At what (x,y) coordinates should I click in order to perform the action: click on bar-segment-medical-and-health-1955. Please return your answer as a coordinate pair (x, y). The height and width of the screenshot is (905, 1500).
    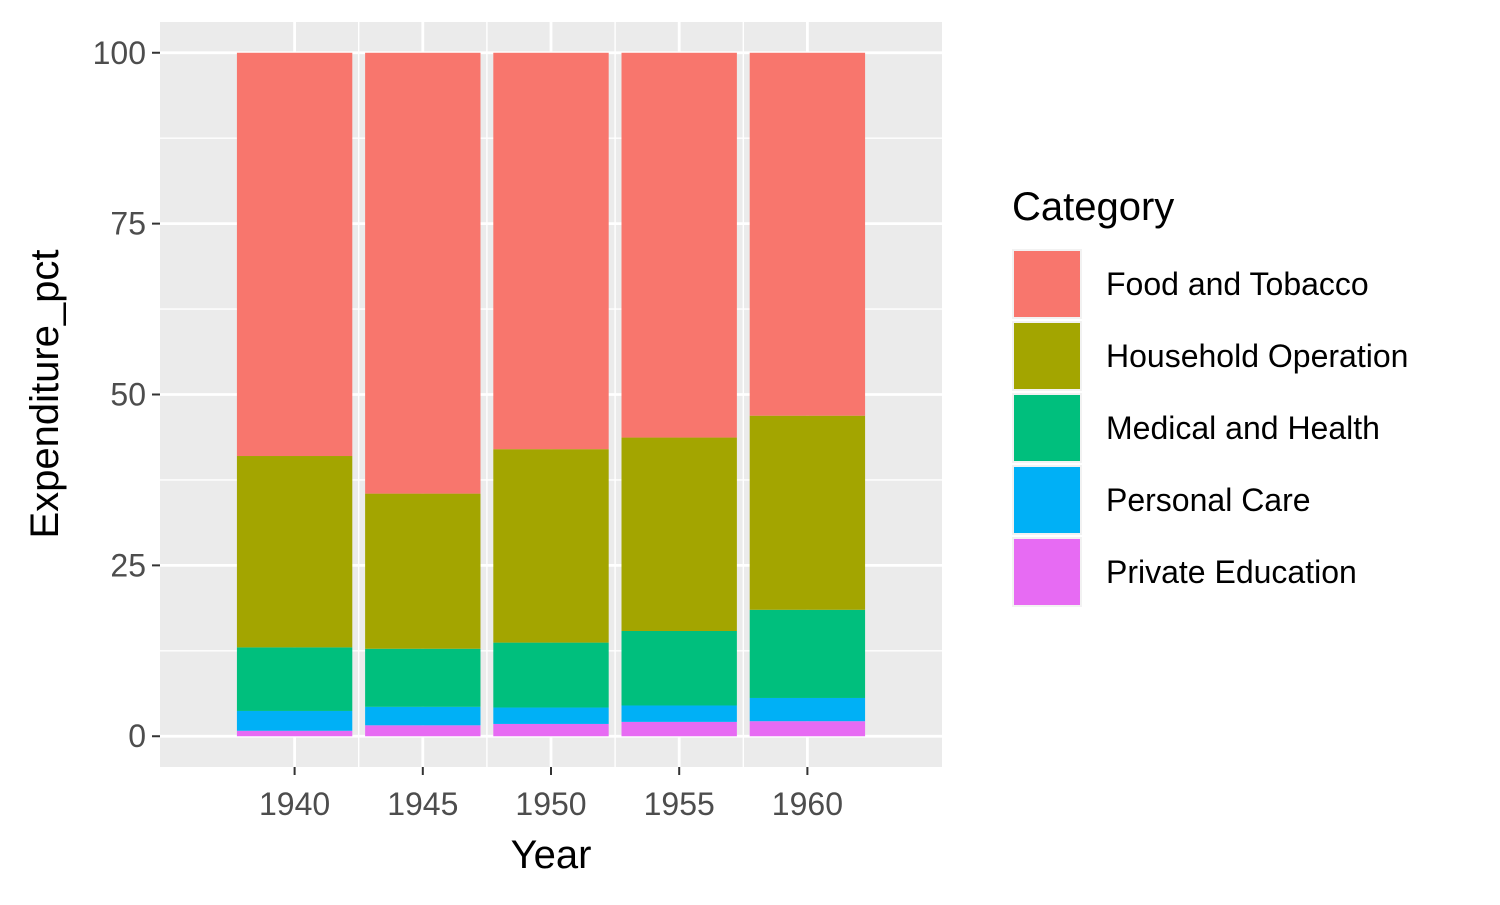
    Looking at the image, I should click on (679, 668).